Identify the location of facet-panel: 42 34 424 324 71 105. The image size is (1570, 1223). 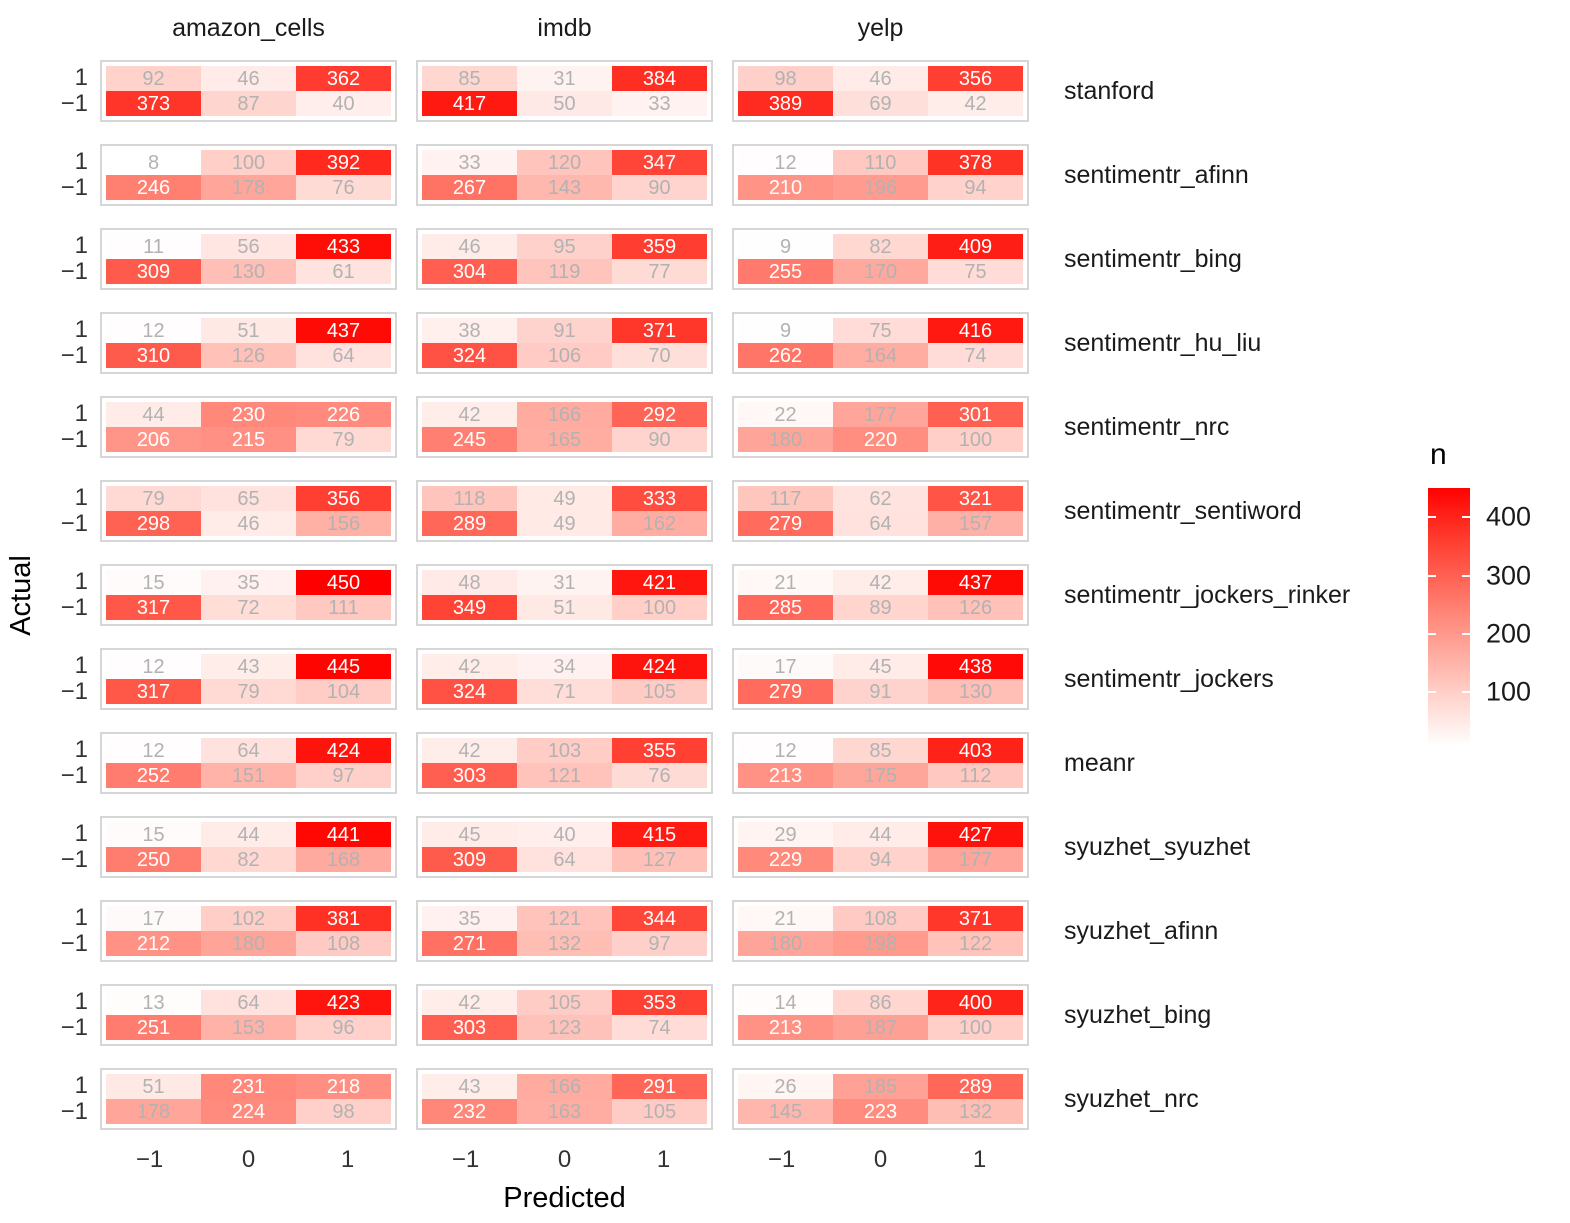
(564, 679).